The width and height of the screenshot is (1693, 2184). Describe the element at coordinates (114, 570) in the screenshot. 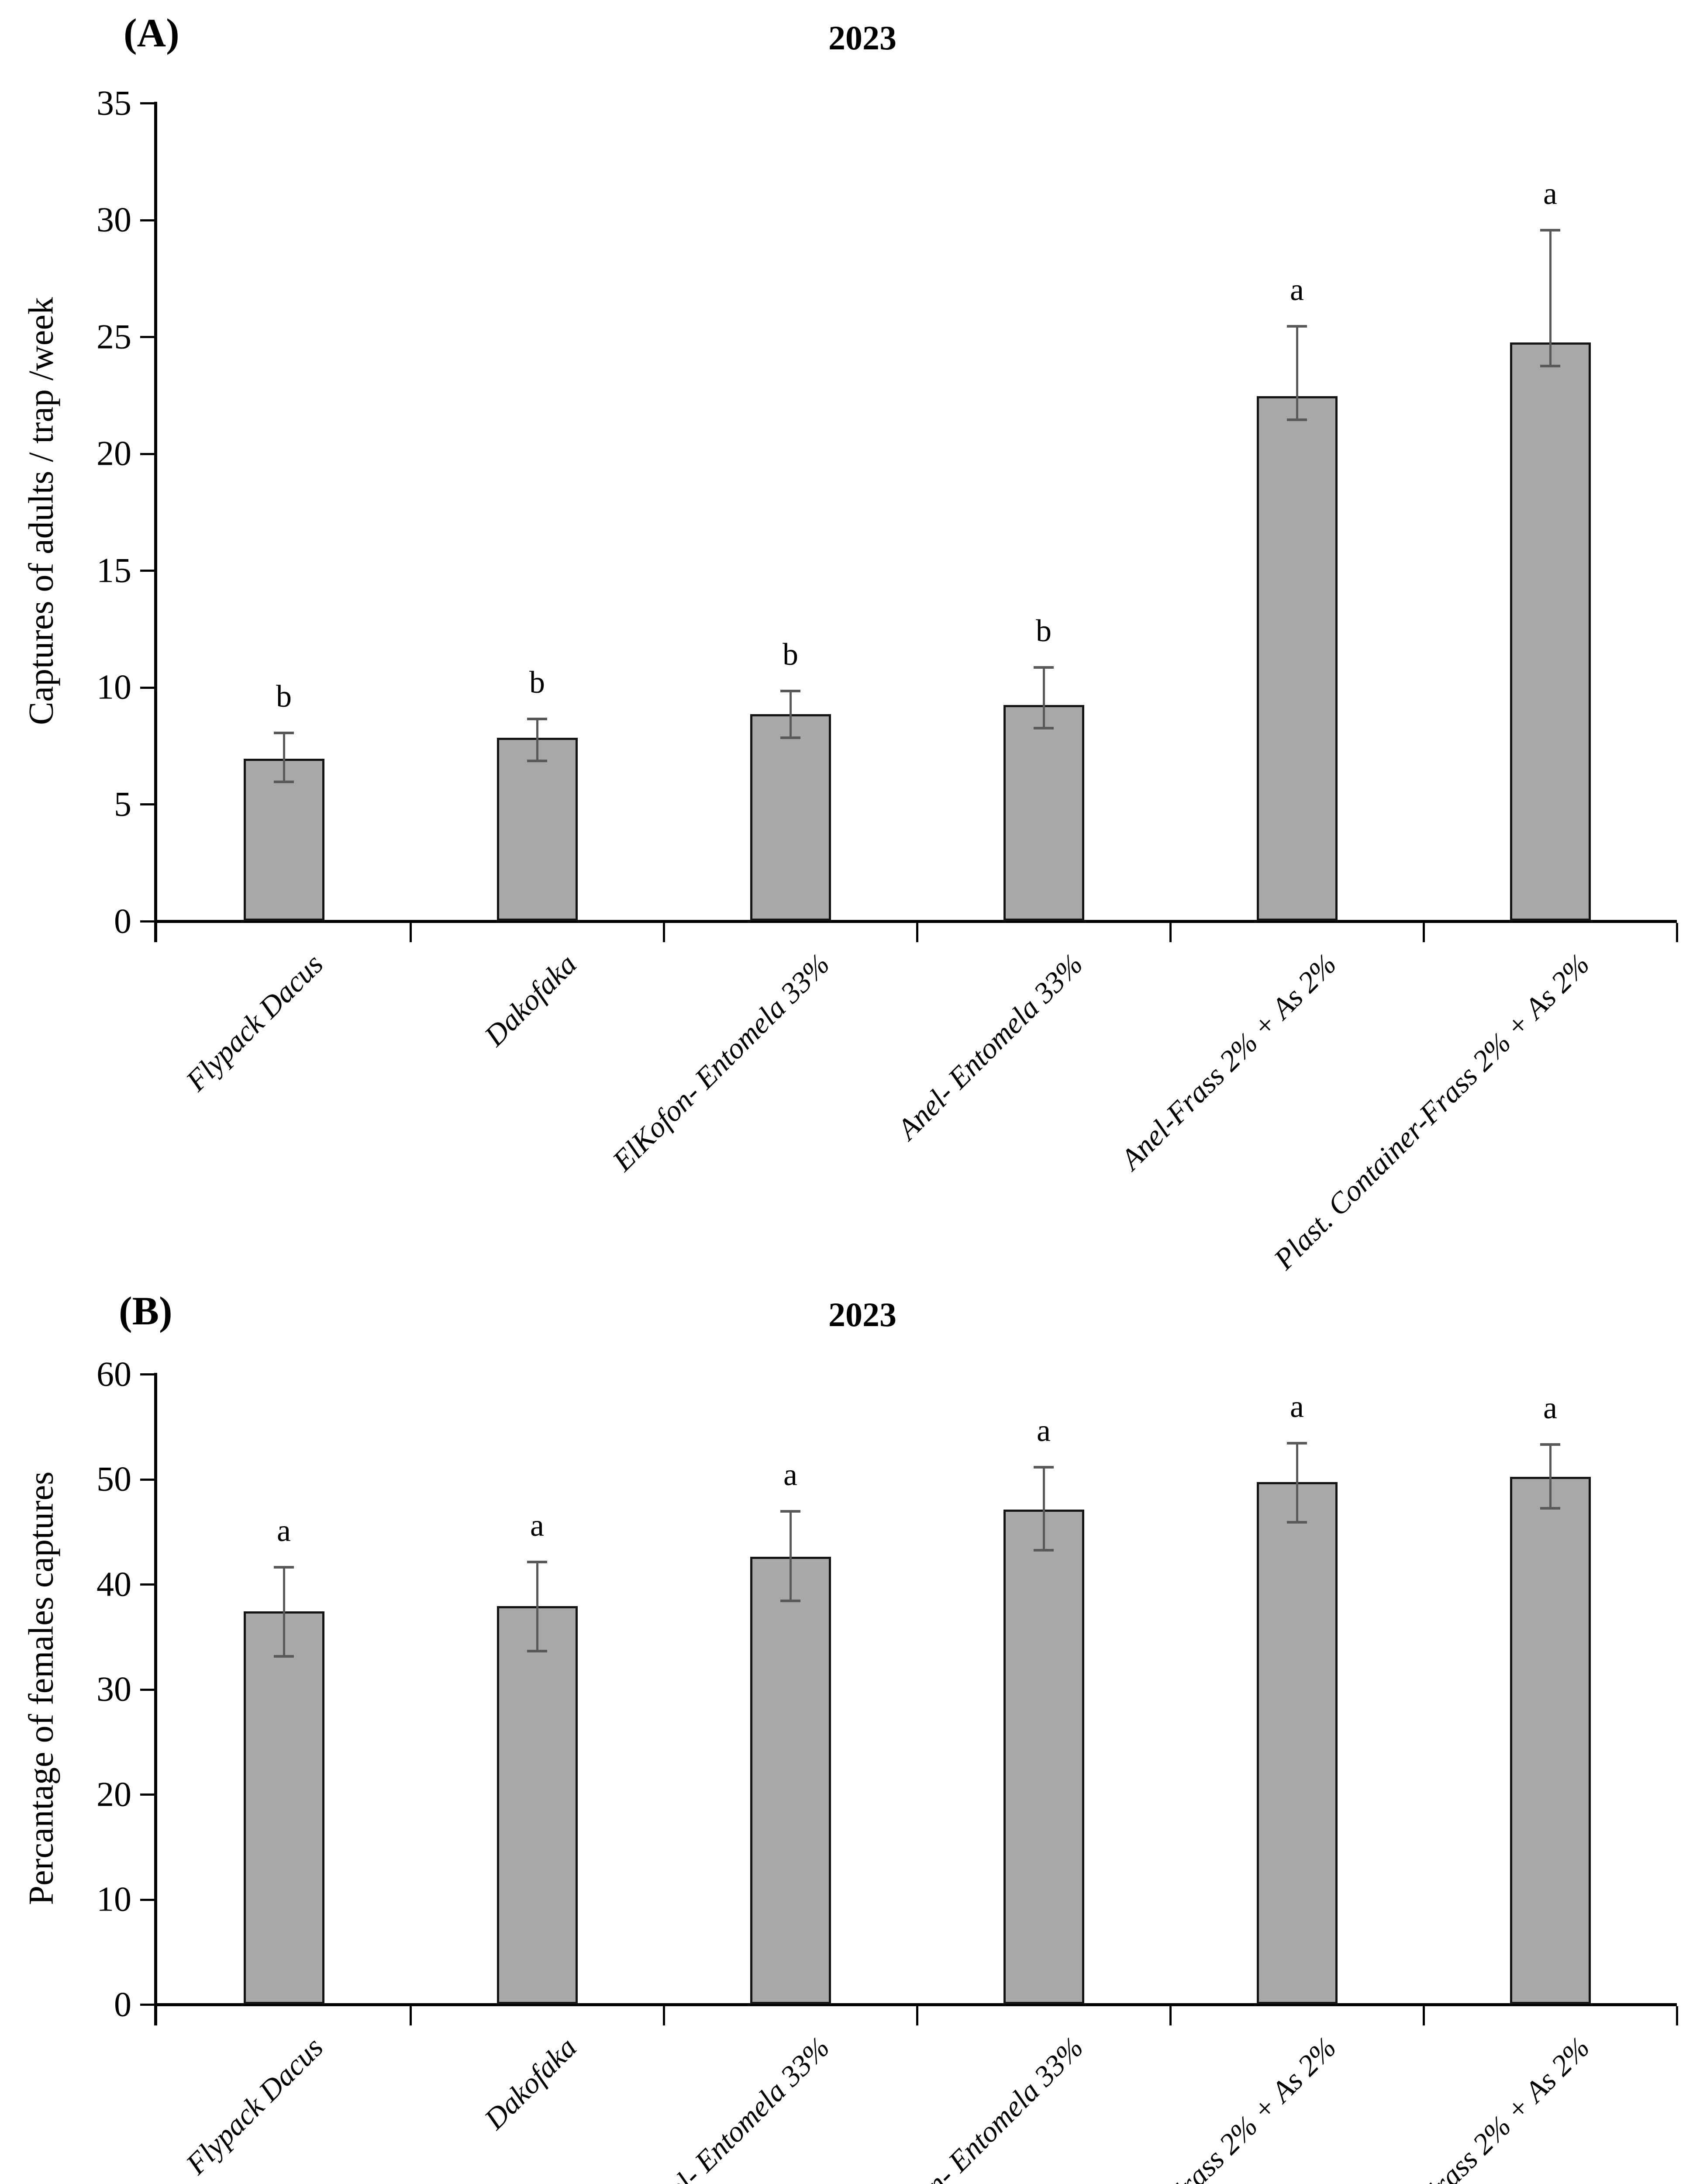

I see `y-axis-tick-label: 15` at that location.